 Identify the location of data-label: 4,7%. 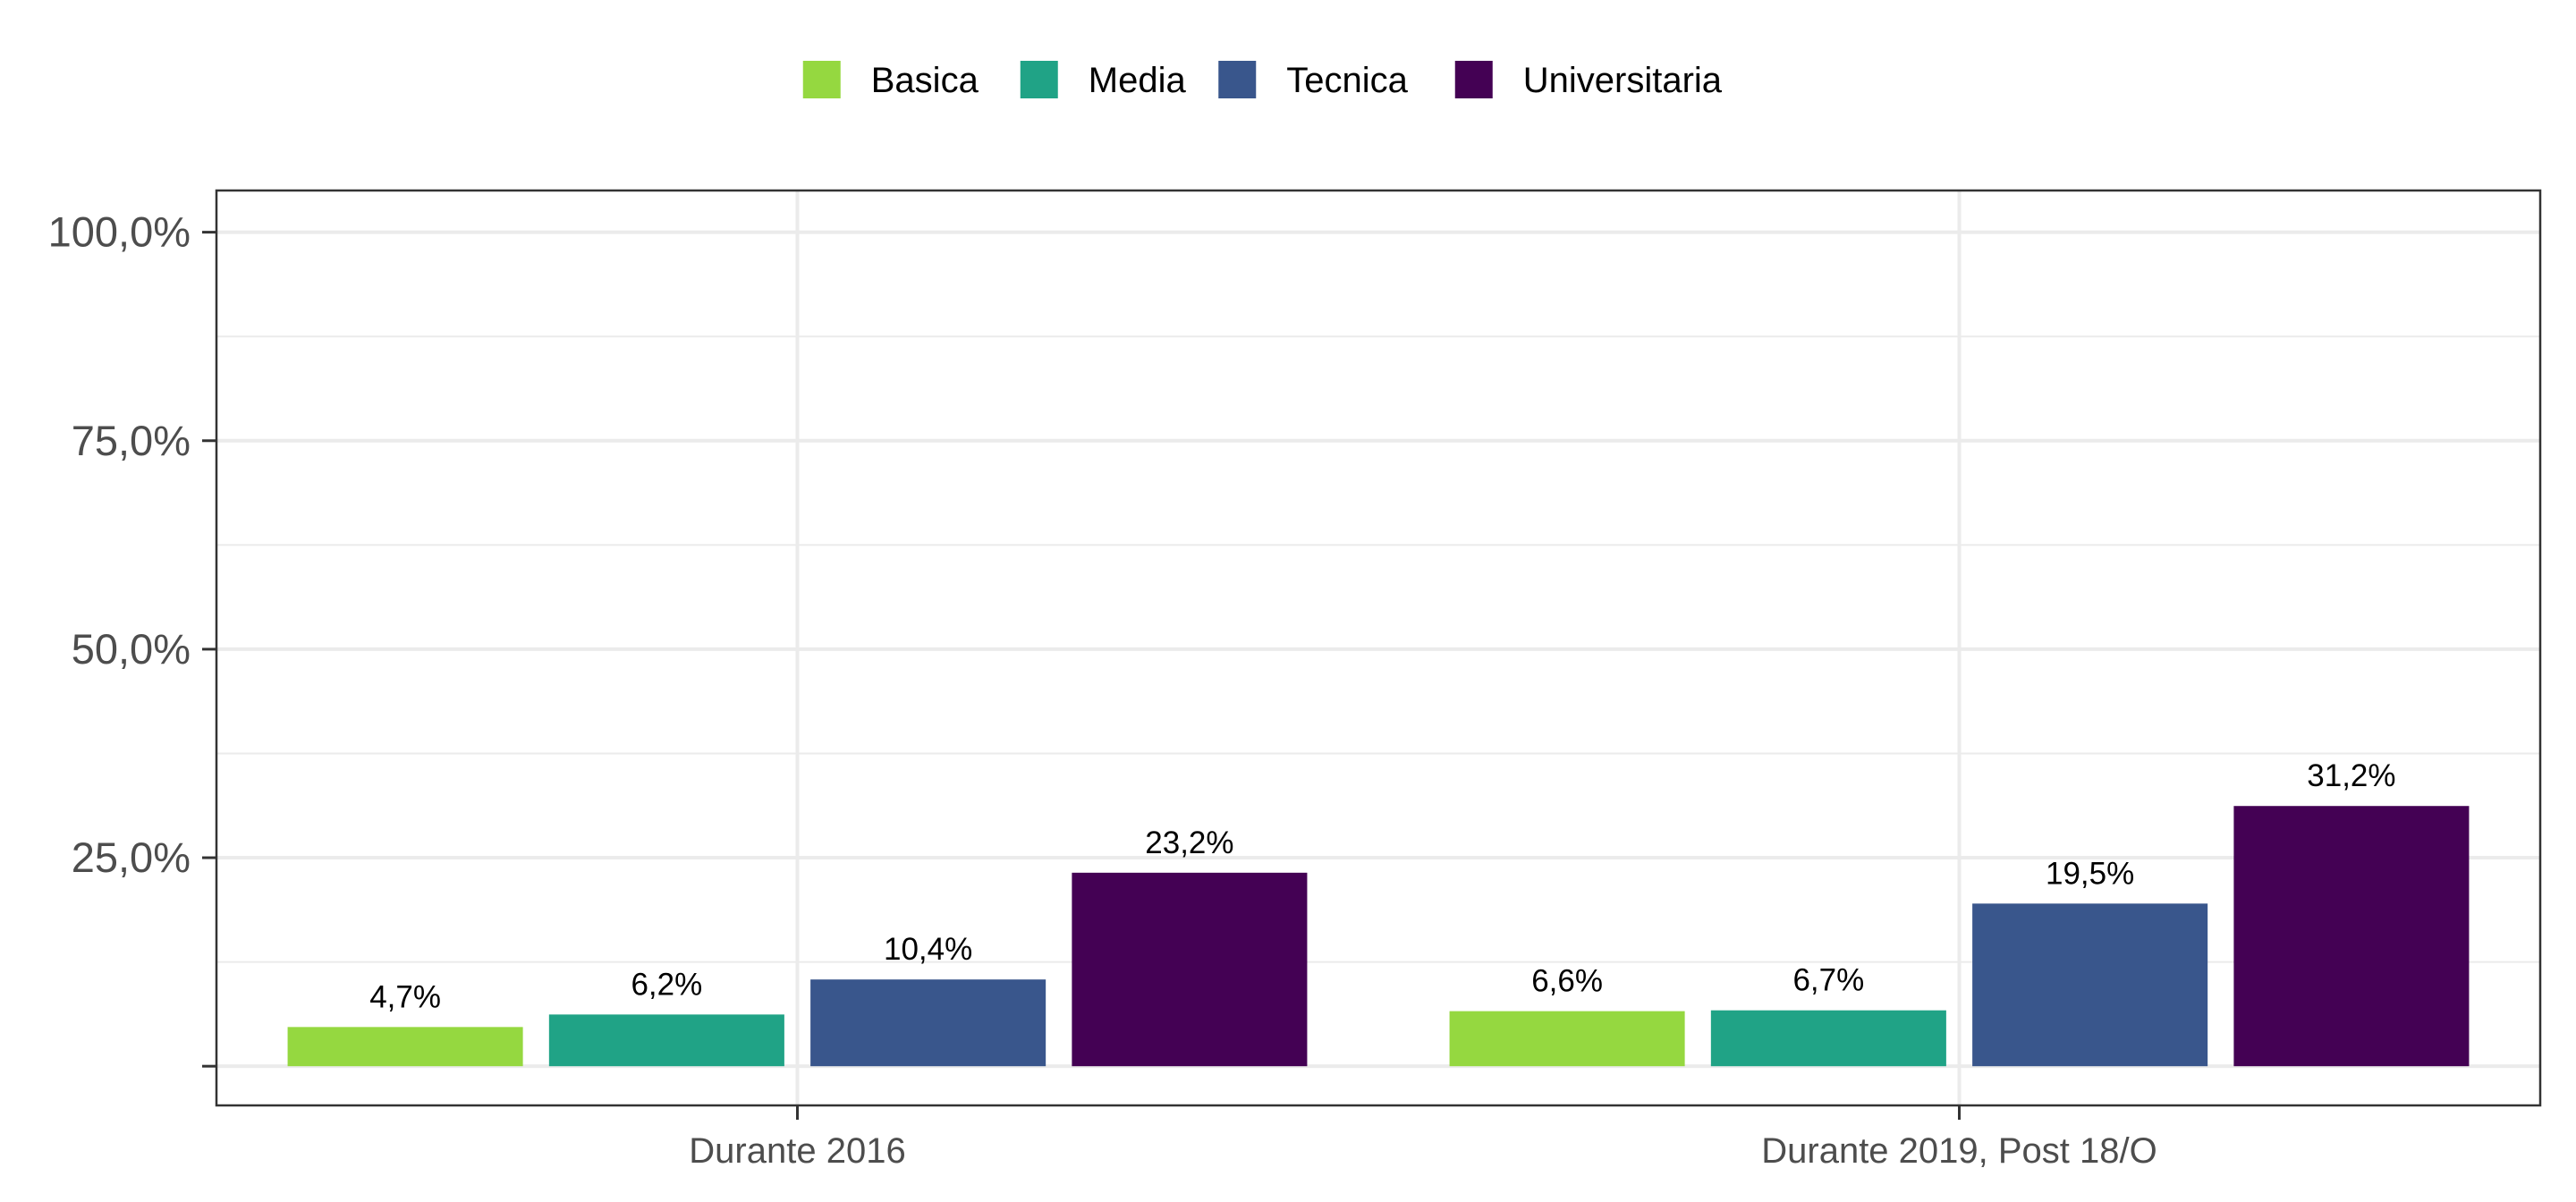
(405, 996).